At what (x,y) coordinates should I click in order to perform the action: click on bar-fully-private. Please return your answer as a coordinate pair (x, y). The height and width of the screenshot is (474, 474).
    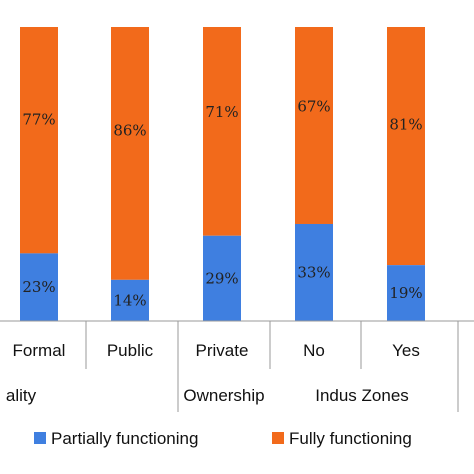
    Looking at the image, I should click on (222, 131).